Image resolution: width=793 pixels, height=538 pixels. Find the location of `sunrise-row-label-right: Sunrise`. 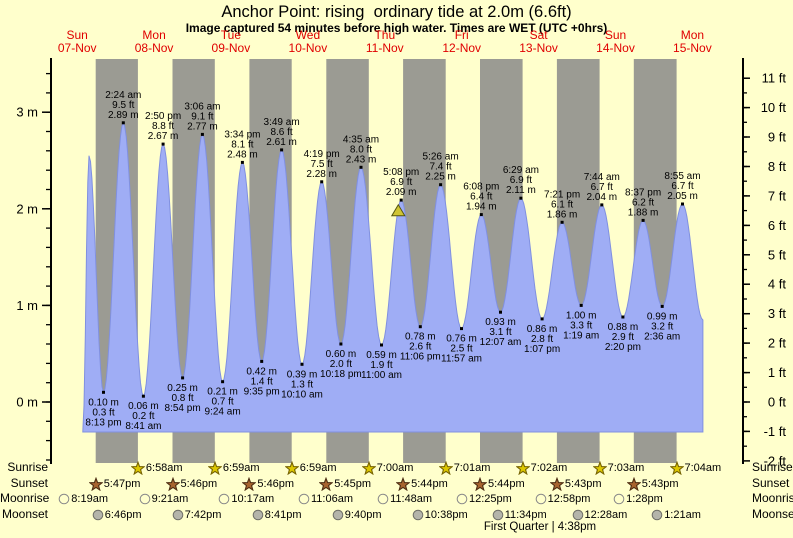

sunrise-row-label-right: Sunrise is located at coordinates (772, 467).